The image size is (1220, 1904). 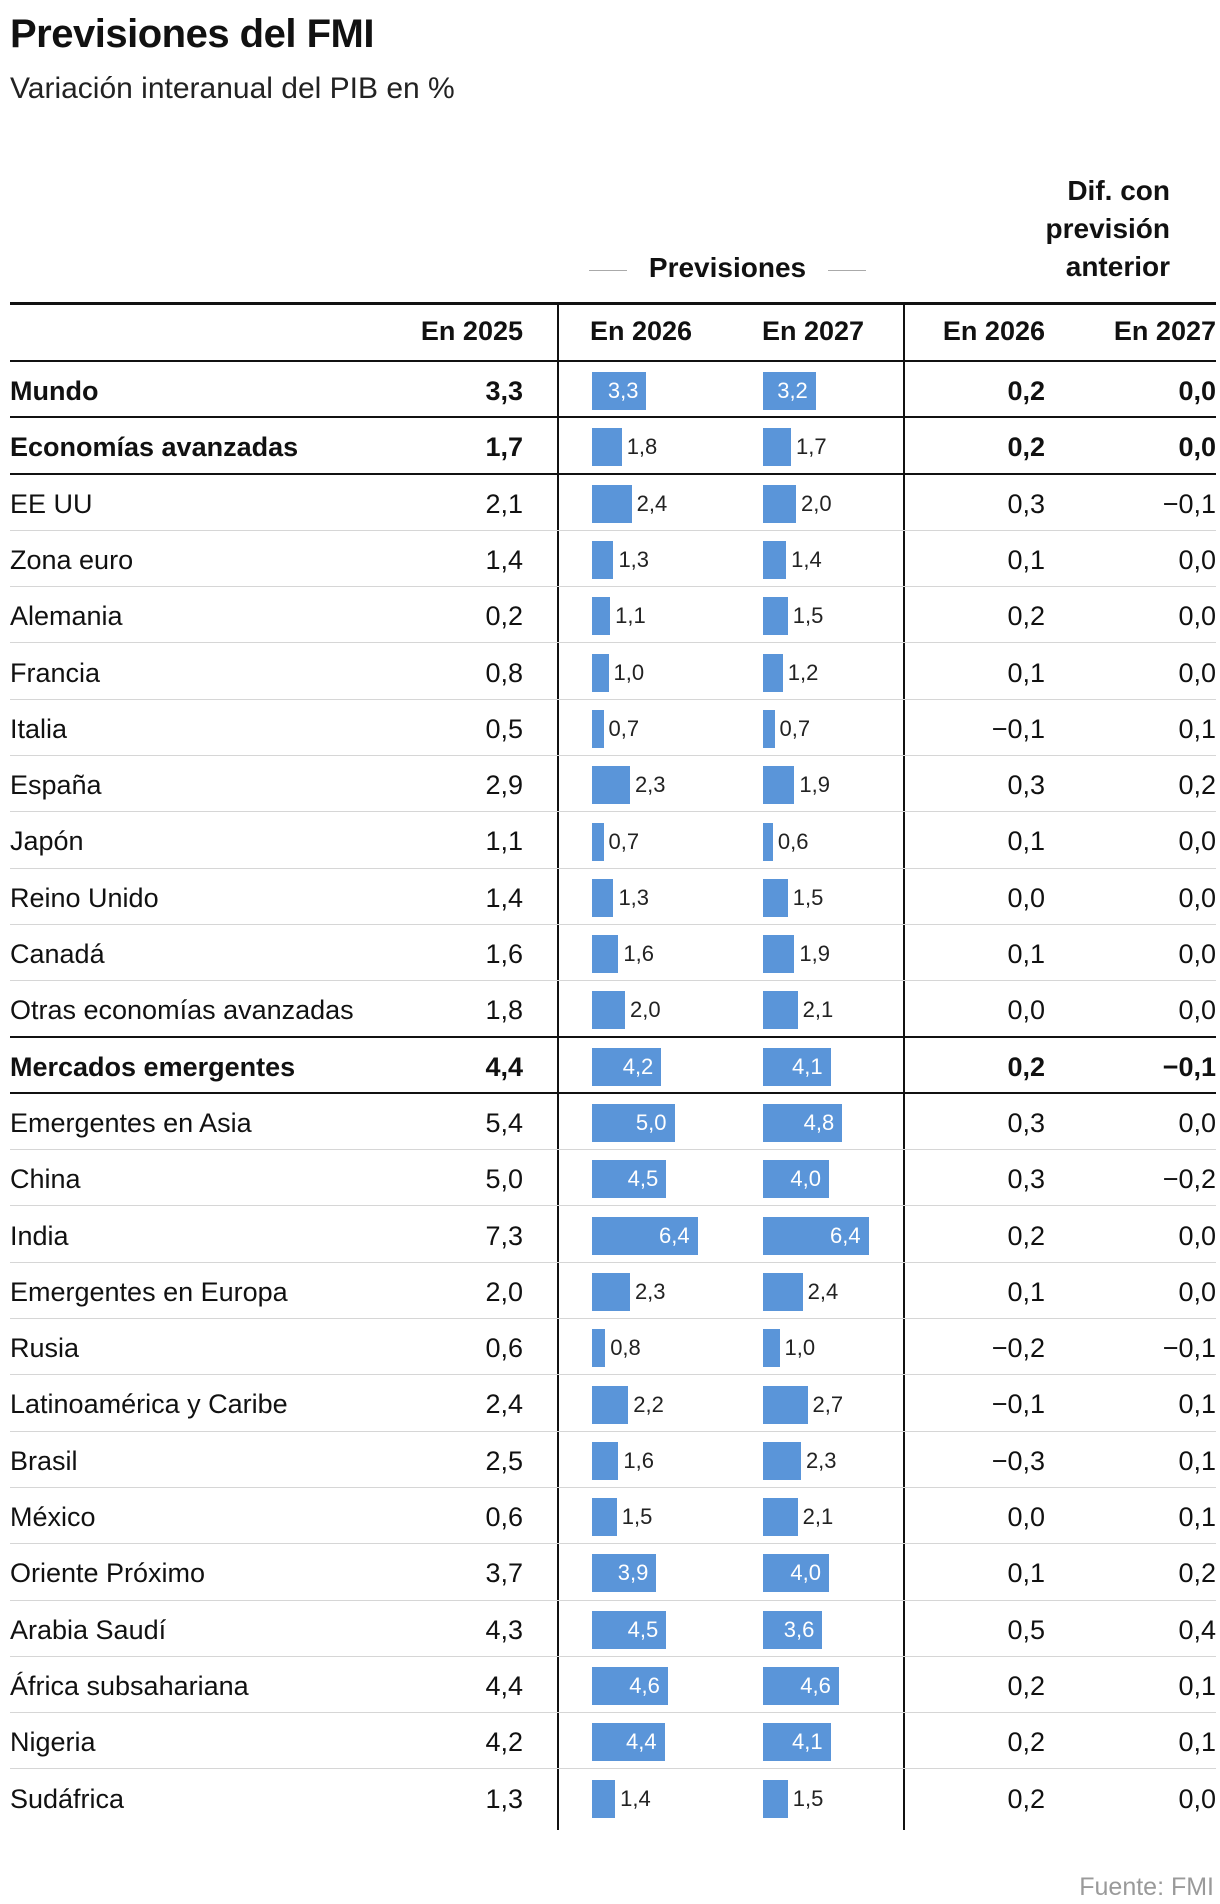 What do you see at coordinates (807, 1742) in the screenshot?
I see `bar-label-v2027: 4,1` at bounding box center [807, 1742].